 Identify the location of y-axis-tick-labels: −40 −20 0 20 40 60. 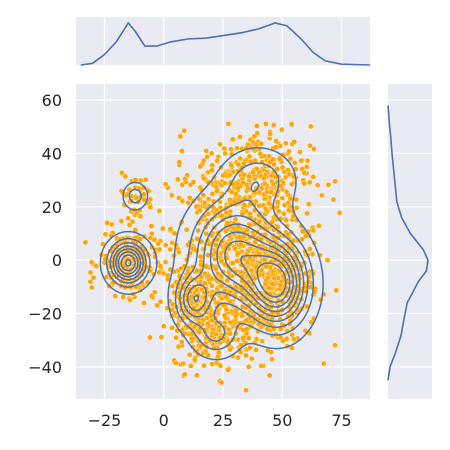
(45, 234).